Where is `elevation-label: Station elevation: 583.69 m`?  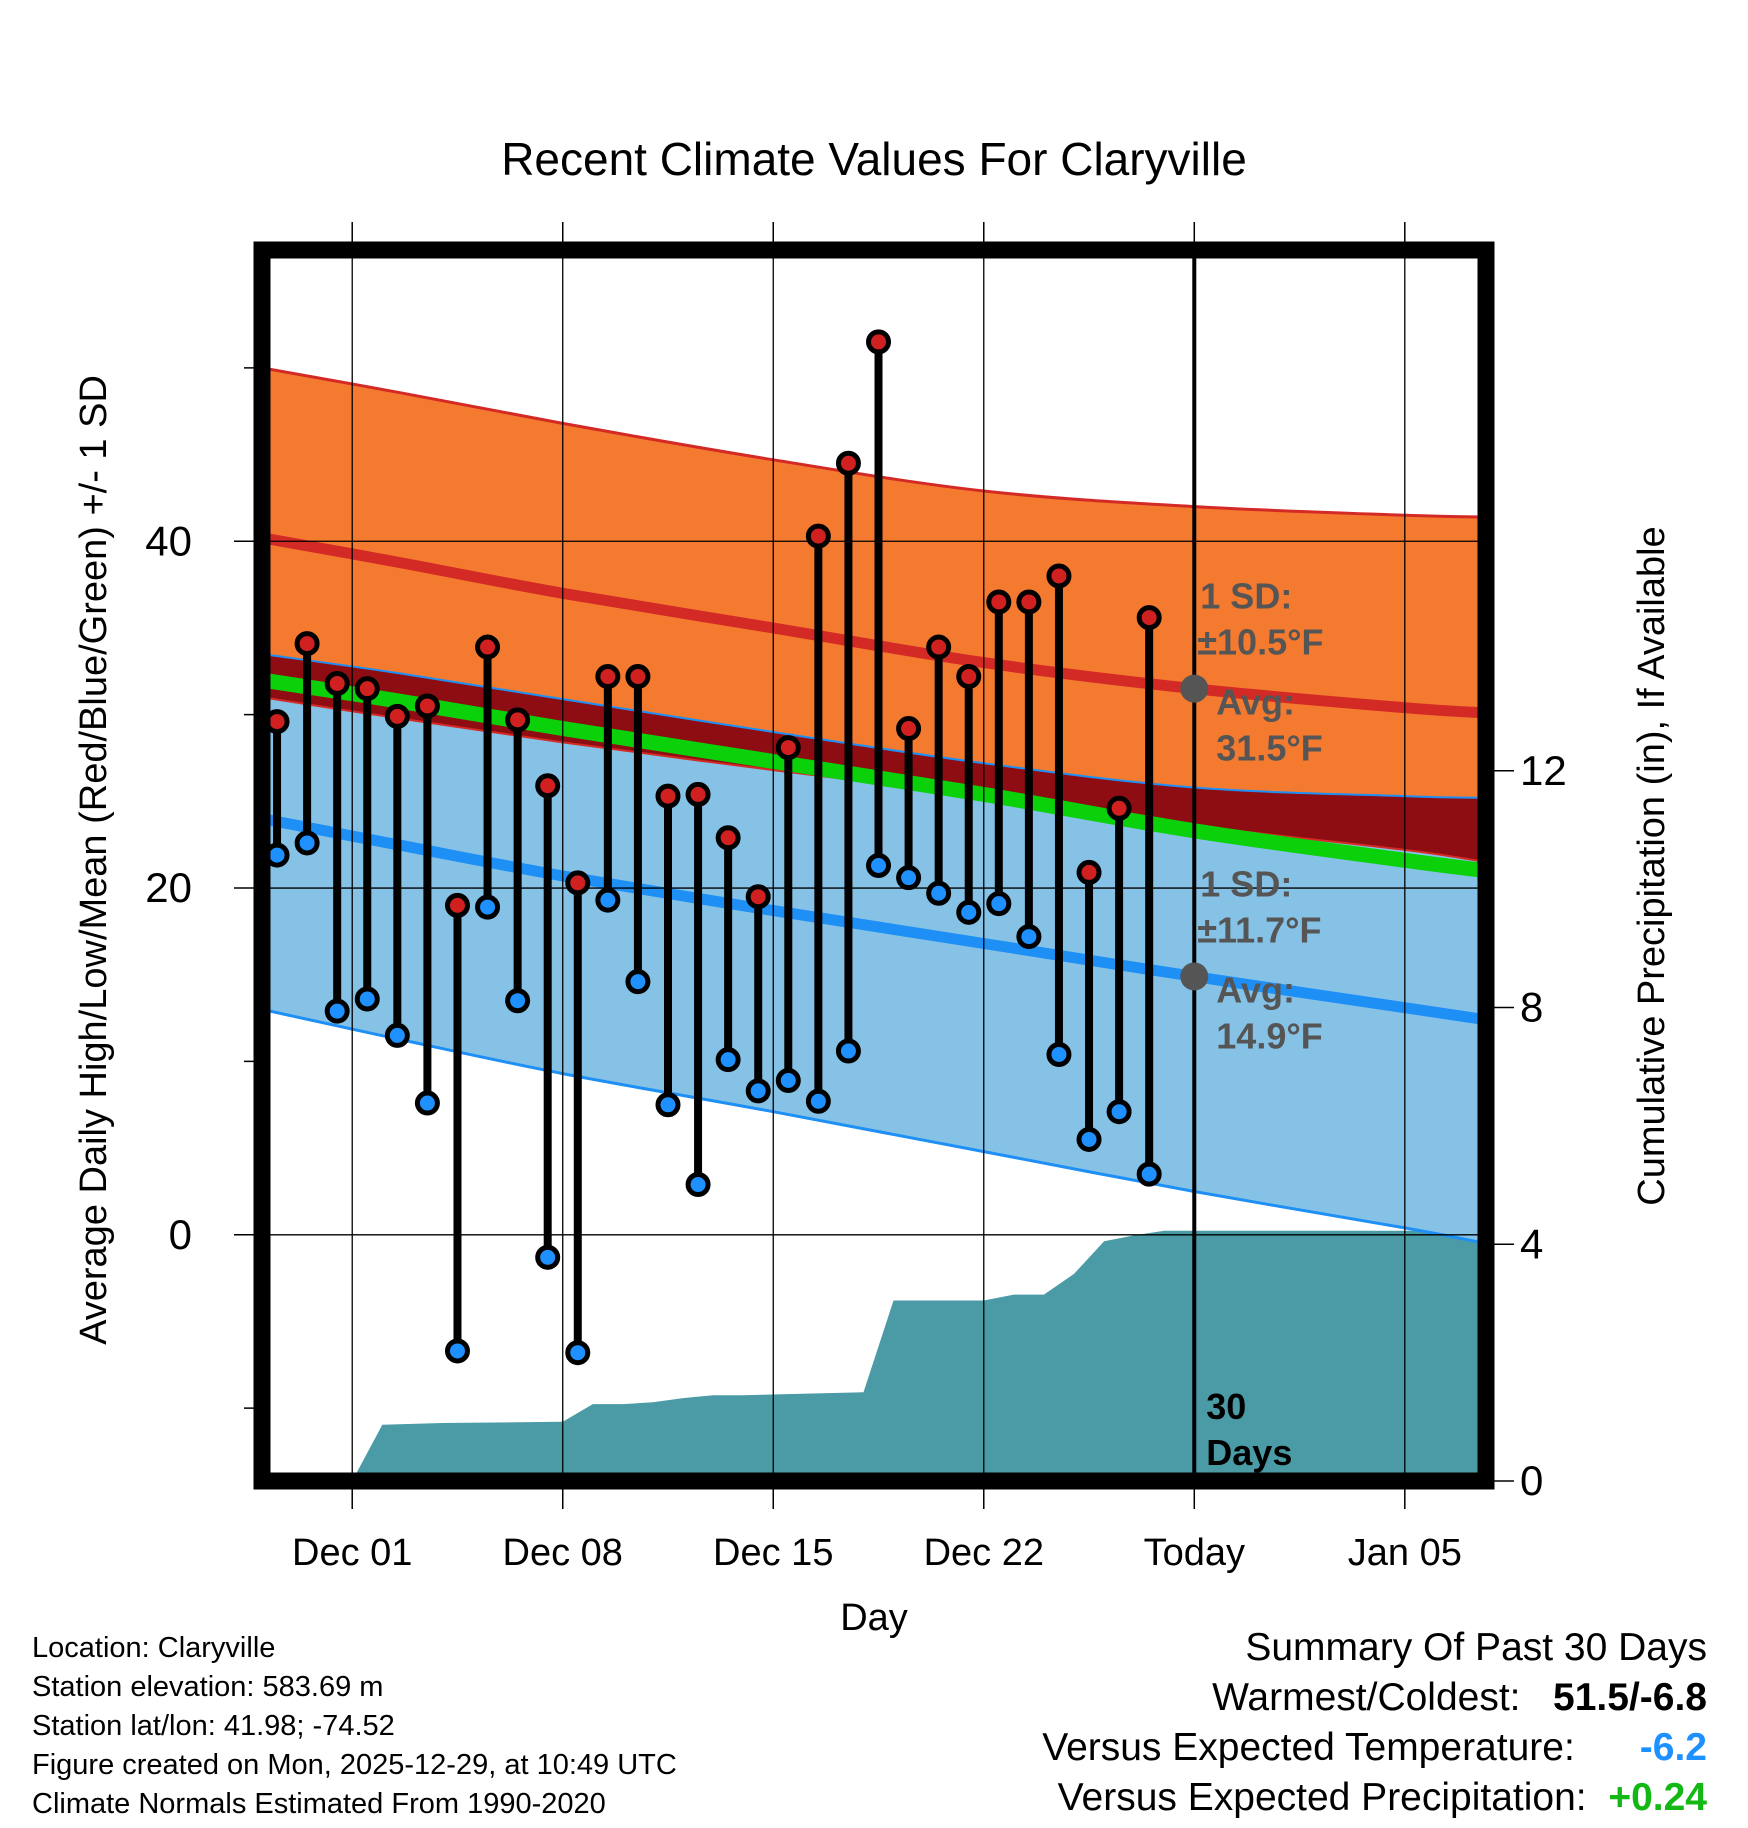
elevation-label: Station elevation: 583.69 m is located at coordinates (208, 1687).